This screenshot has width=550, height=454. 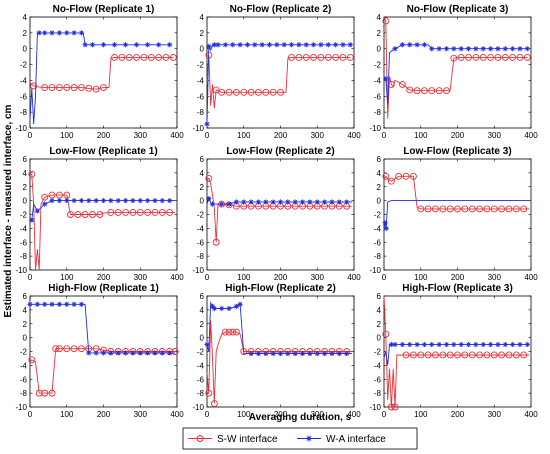 I want to click on y-tick-label: 6, so click(x=379, y=296).